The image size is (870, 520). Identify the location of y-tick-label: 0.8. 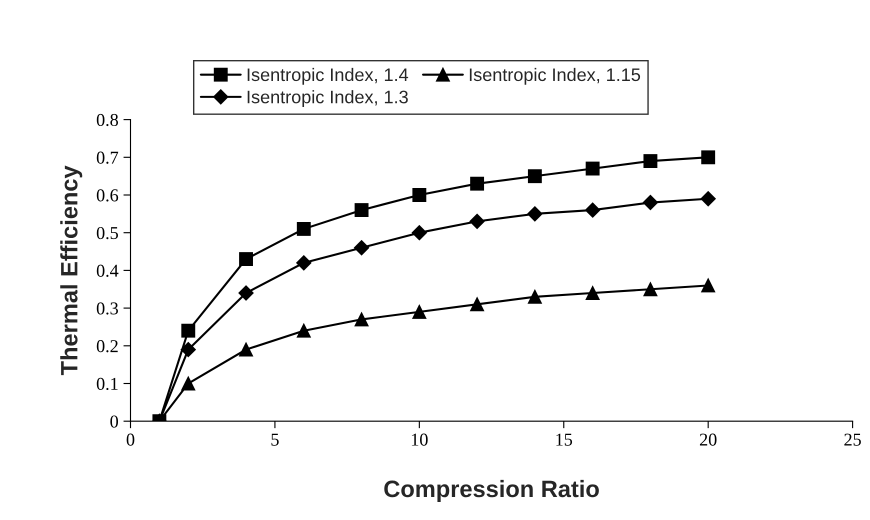
(107, 120).